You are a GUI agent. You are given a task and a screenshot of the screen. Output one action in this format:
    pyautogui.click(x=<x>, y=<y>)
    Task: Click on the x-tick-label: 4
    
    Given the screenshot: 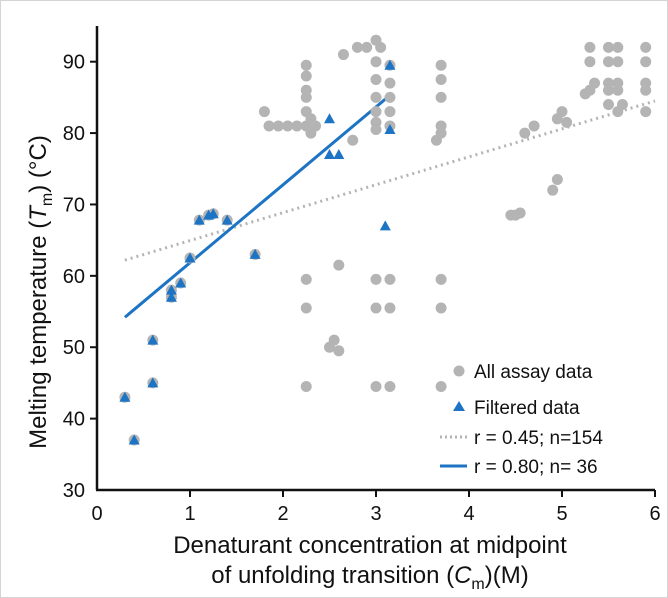 What is the action you would take?
    pyautogui.click(x=468, y=514)
    